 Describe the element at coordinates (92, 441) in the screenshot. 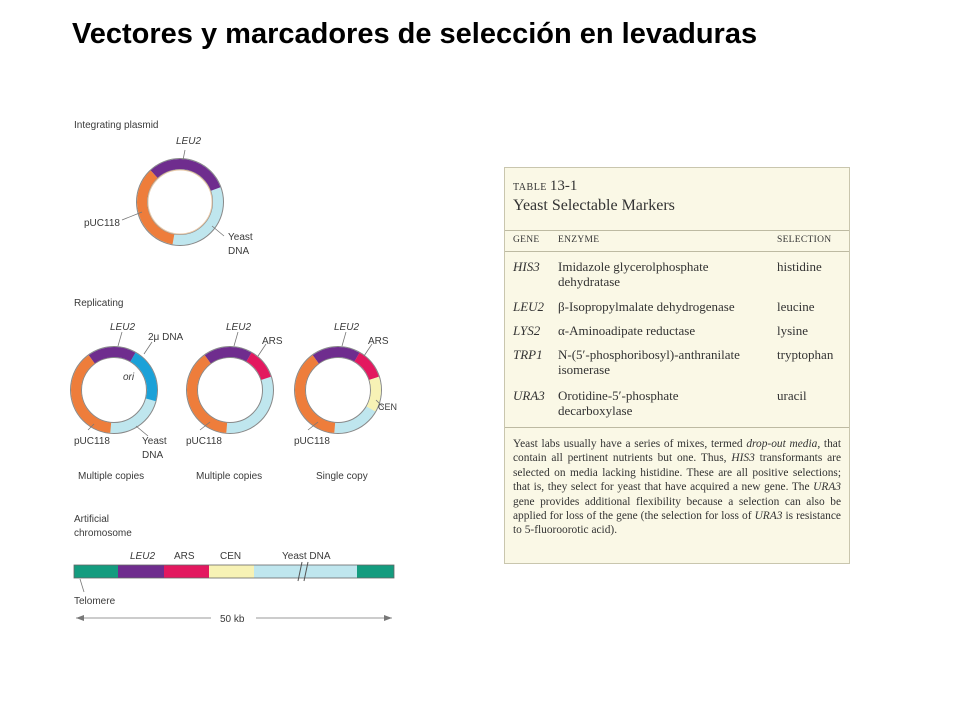

I see `p1-puc118-label: pUC118` at that location.